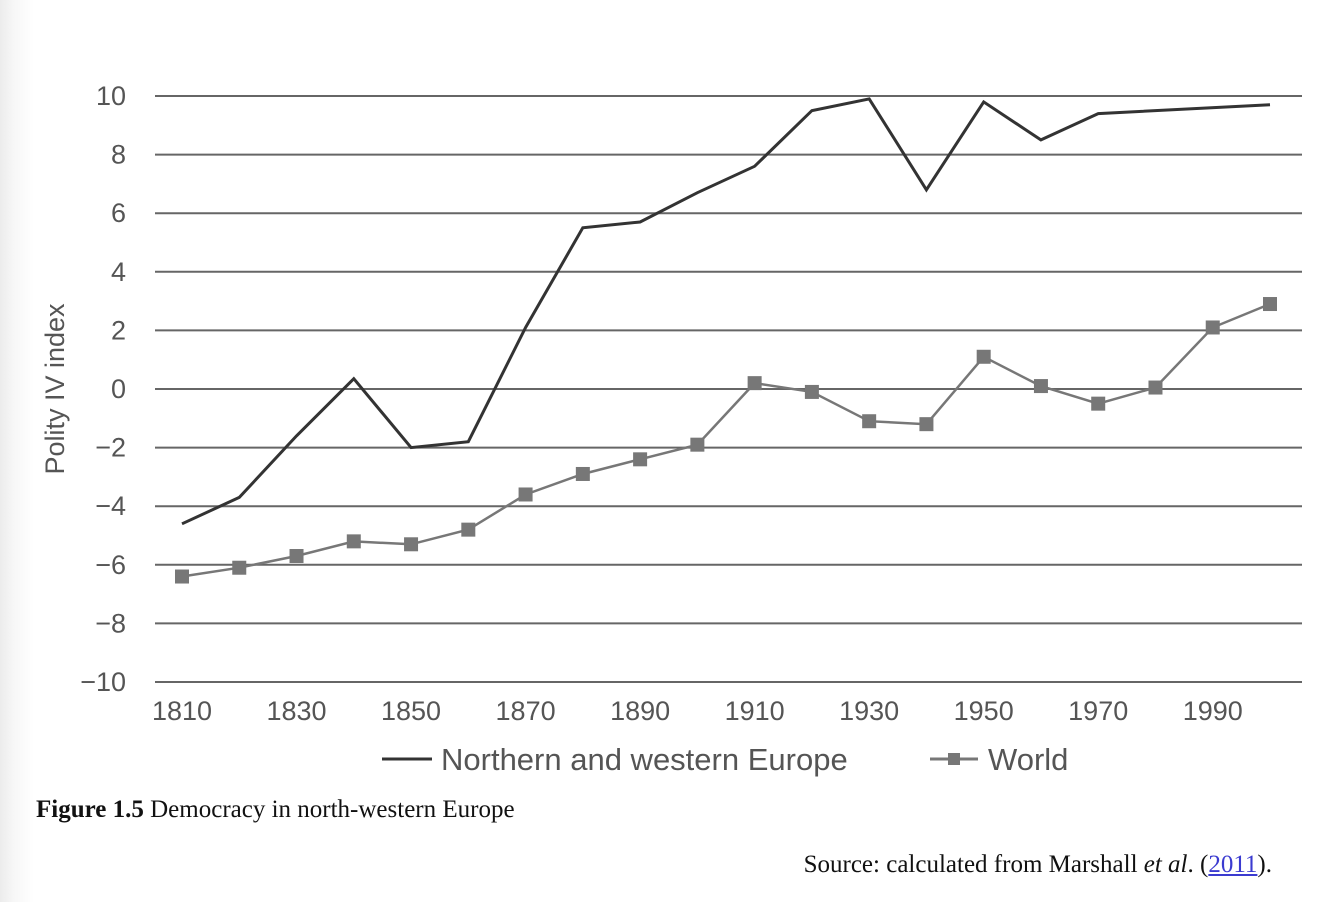 This screenshot has height=902, width=1320. I want to click on x-tick-labels: 1810 1830 1850 1870 1890 1910 1930 1950 1970 1990, so click(697, 711).